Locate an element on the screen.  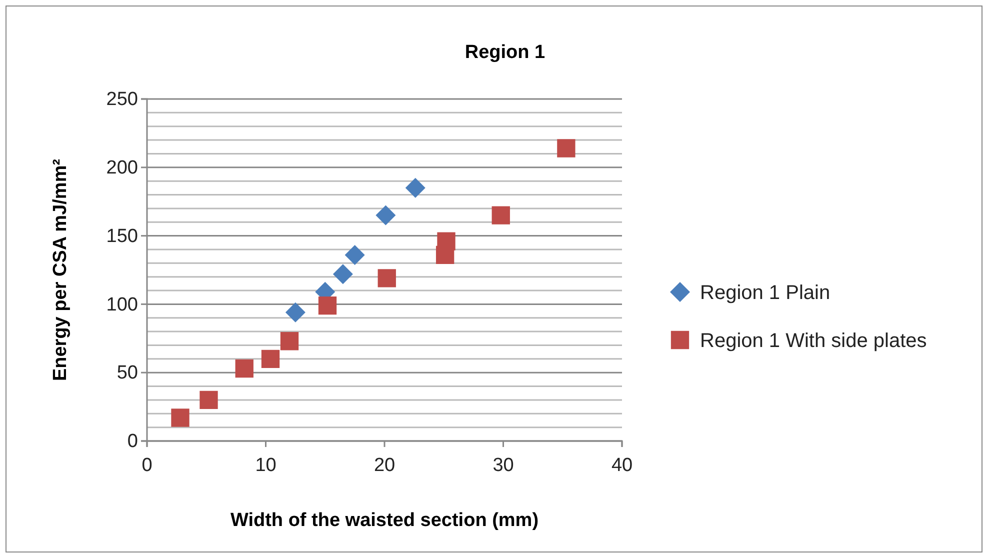
x-tick-label: 30 is located at coordinates (503, 465).